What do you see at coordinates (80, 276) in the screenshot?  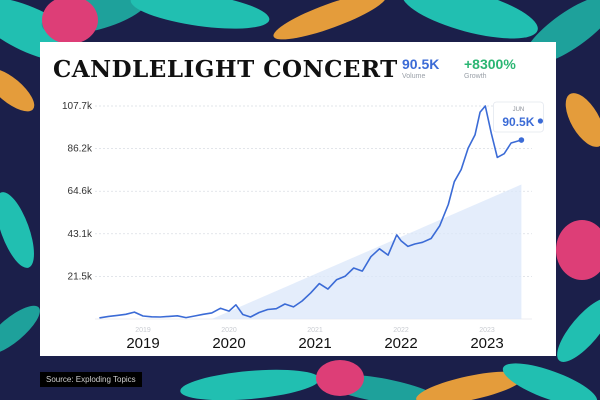 I see `y-tick-label: 21.5k` at bounding box center [80, 276].